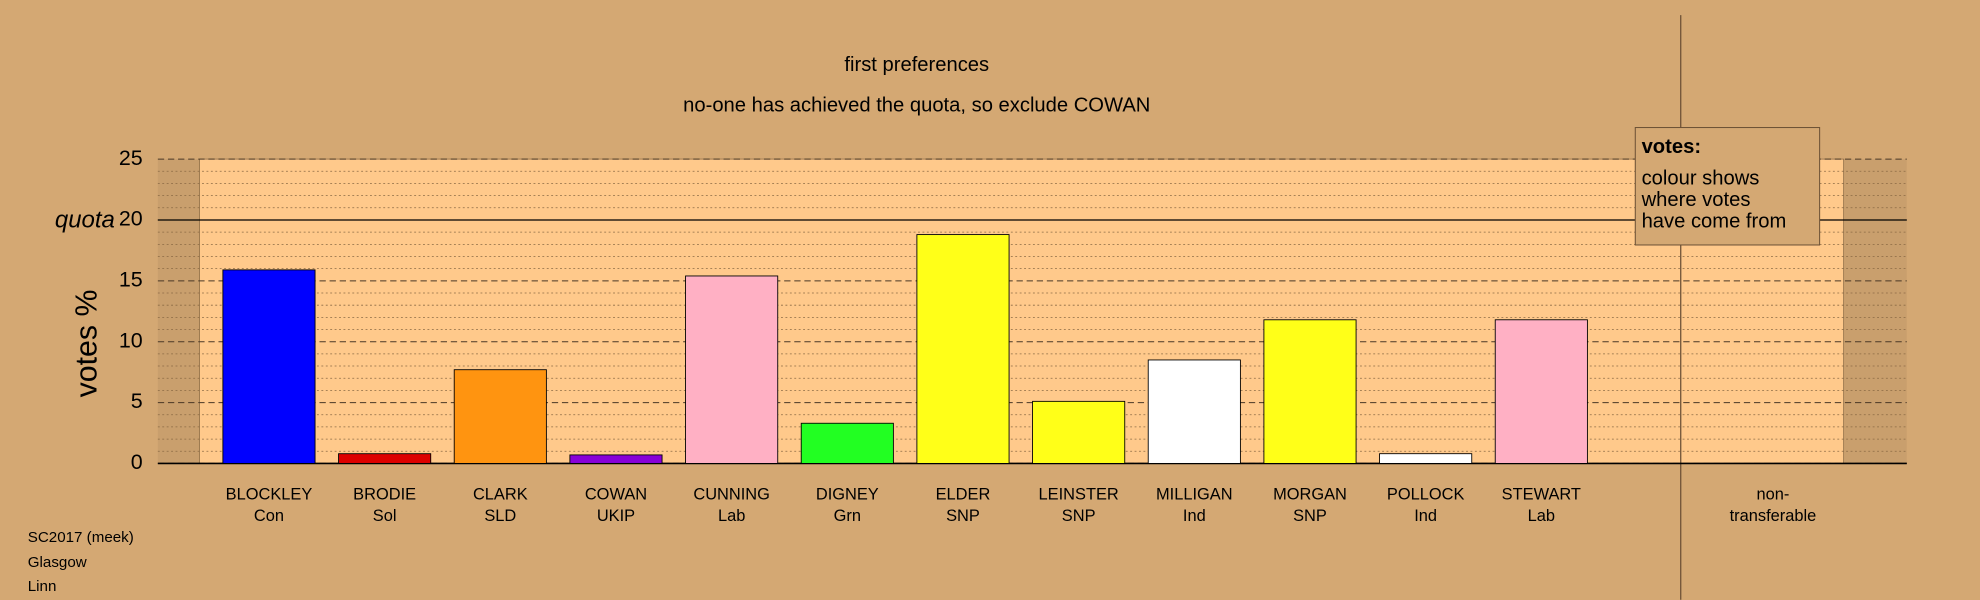 This screenshot has height=600, width=1980. Describe the element at coordinates (131, 158) in the screenshot. I see `y-tick-label: 25` at that location.